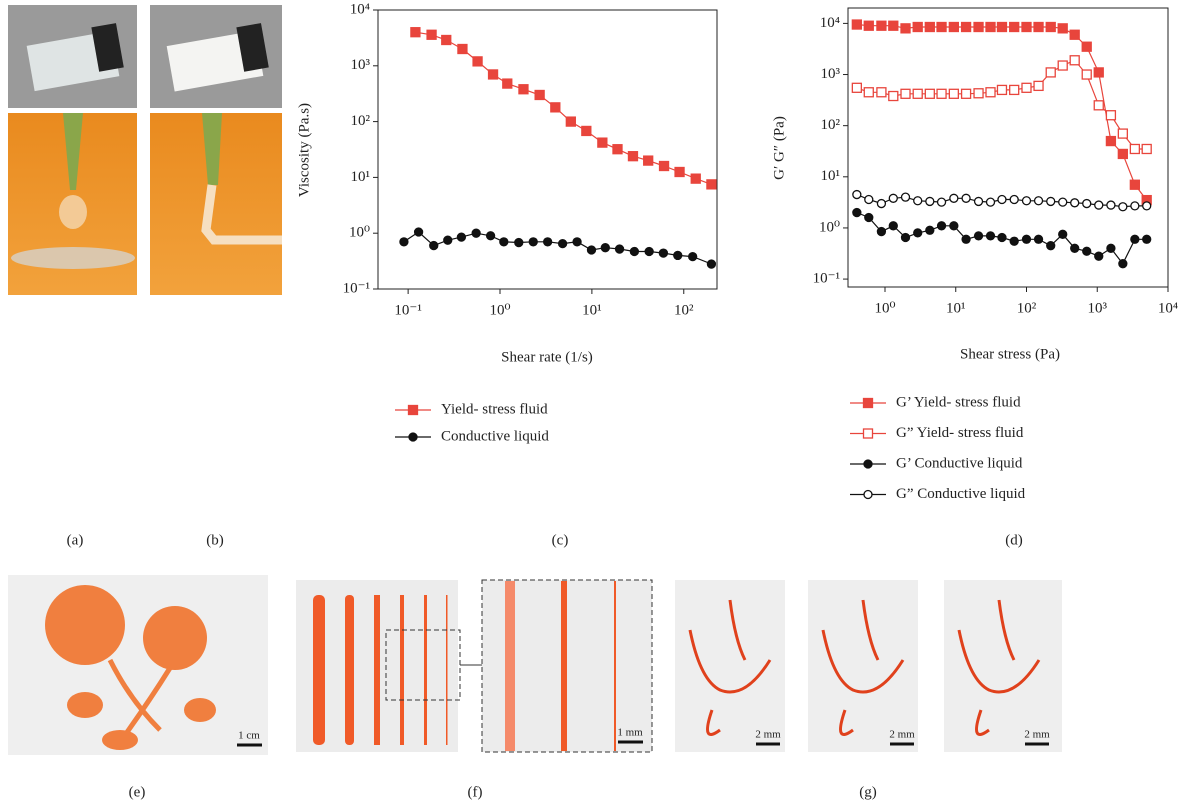  What do you see at coordinates (495, 436) in the screenshot?
I see `legend-label: Conductive liquid` at bounding box center [495, 436].